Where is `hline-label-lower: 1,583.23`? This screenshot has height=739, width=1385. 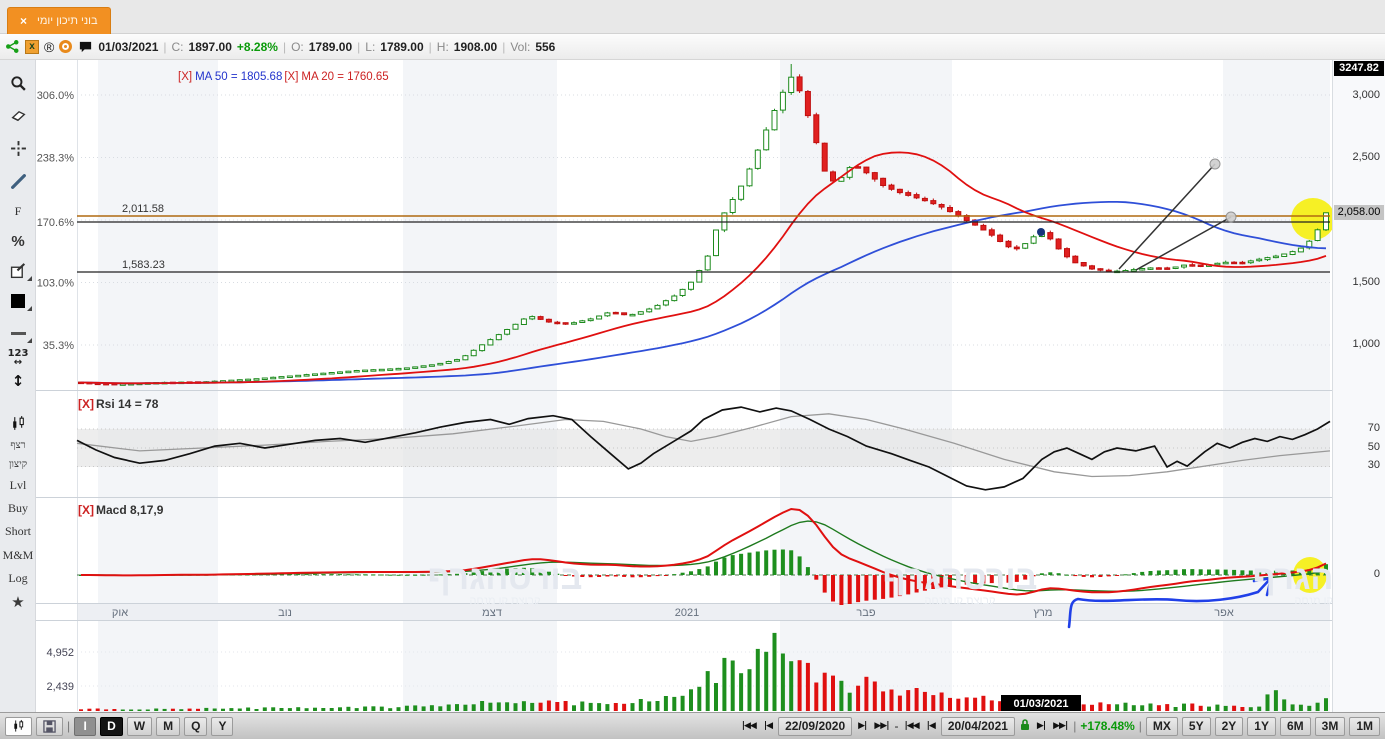 hline-label-lower: 1,583.23 is located at coordinates (143, 265).